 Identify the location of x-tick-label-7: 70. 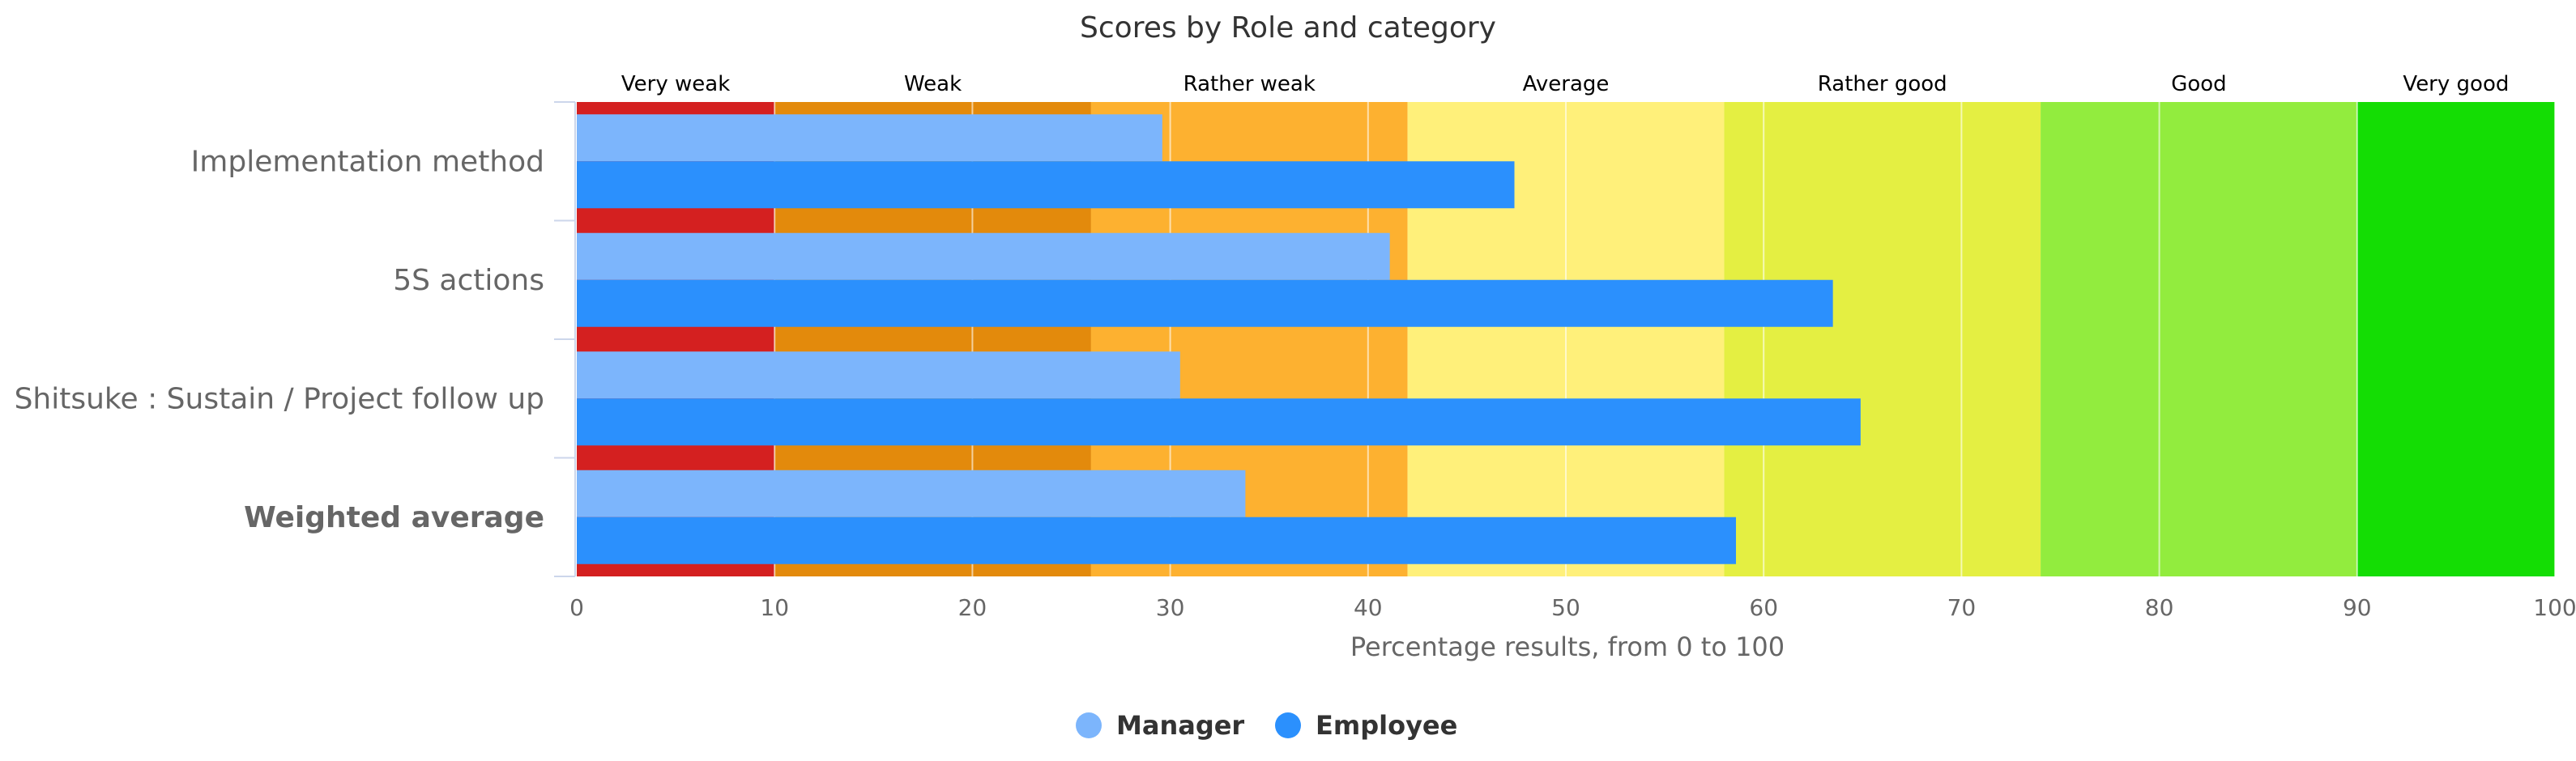
(1962, 607).